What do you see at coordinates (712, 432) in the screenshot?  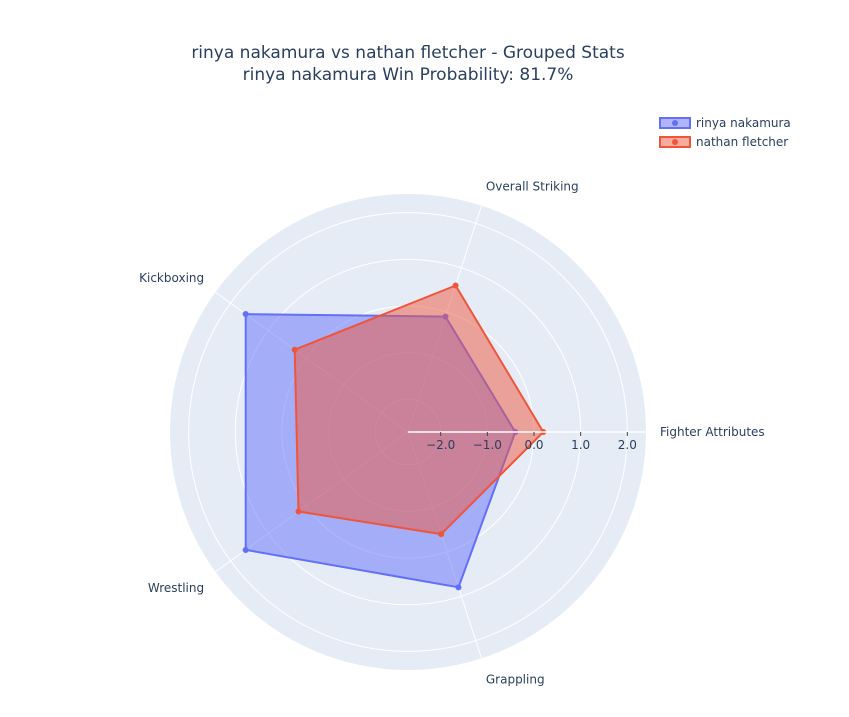 I see `axis-label-fighter-attributes: Fighter Attributes` at bounding box center [712, 432].